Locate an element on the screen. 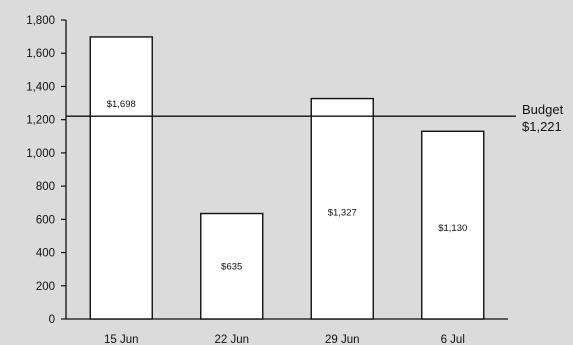 This screenshot has height=345, width=573. bar-value-label: $1,698 is located at coordinates (121, 104).